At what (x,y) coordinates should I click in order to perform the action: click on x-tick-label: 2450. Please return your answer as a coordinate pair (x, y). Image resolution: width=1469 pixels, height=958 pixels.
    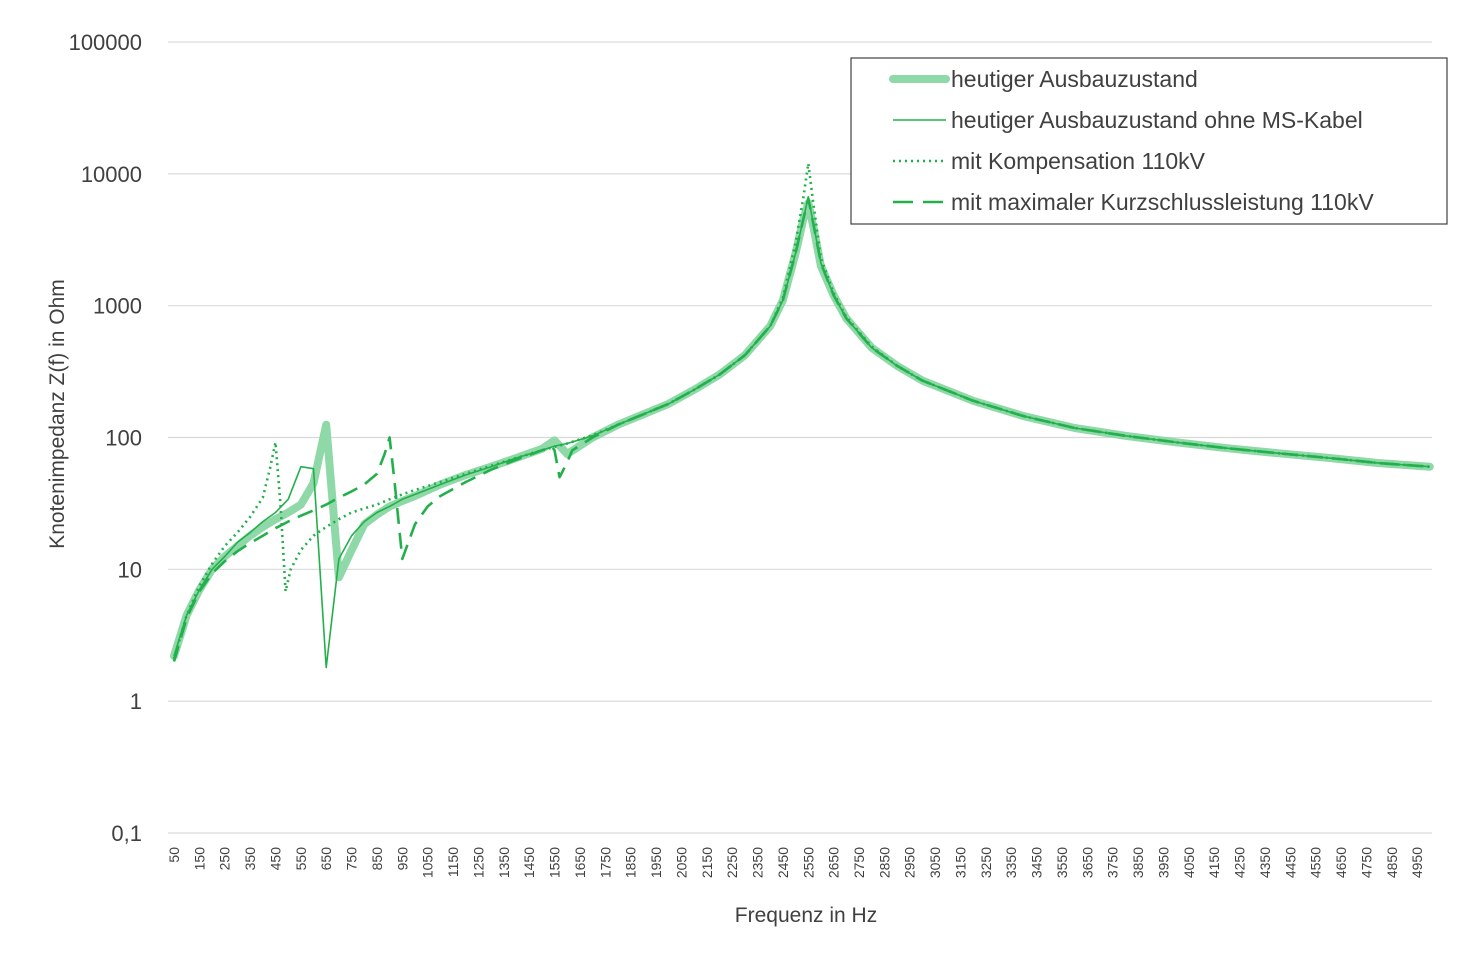
    Looking at the image, I should click on (783, 862).